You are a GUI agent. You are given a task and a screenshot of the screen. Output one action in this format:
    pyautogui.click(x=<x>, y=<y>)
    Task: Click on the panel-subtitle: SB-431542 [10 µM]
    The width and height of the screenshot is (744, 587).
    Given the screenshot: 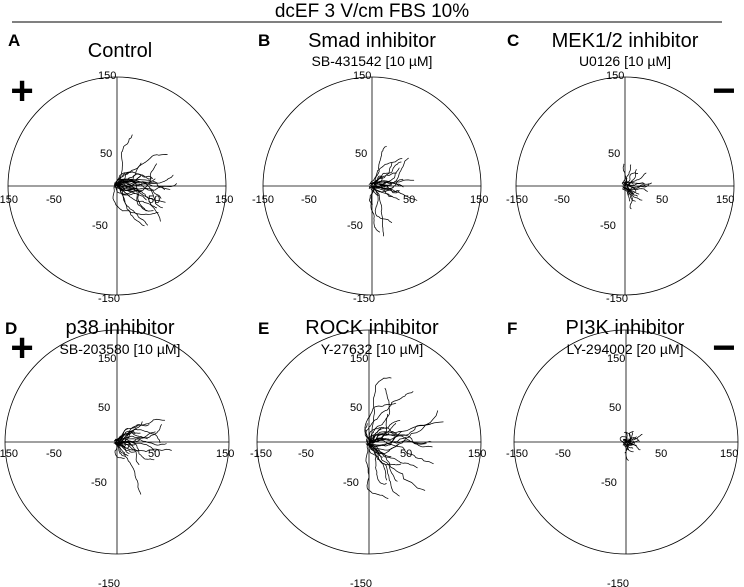 What is the action you would take?
    pyautogui.click(x=372, y=61)
    